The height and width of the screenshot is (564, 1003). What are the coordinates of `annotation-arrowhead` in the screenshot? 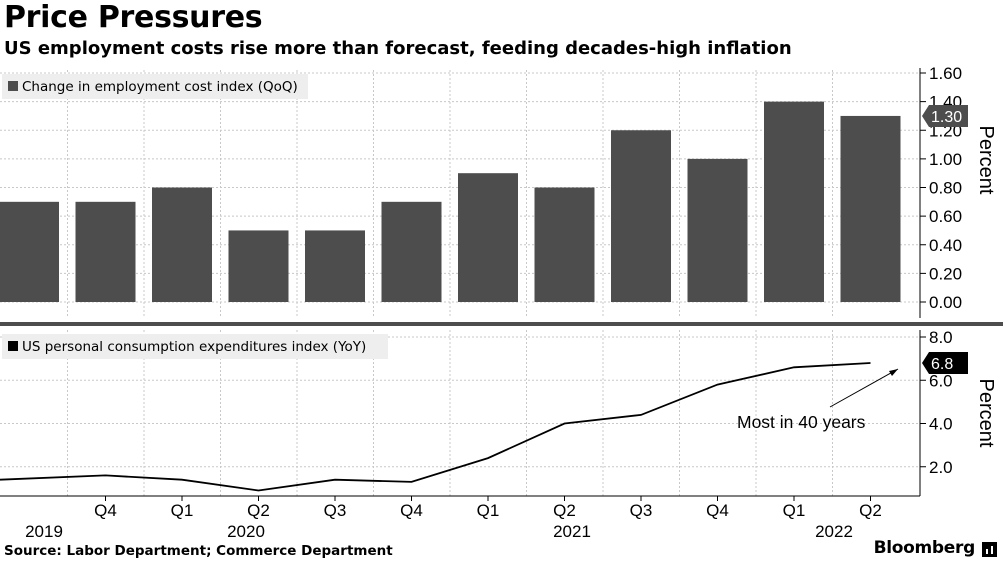 It's located at (893, 372).